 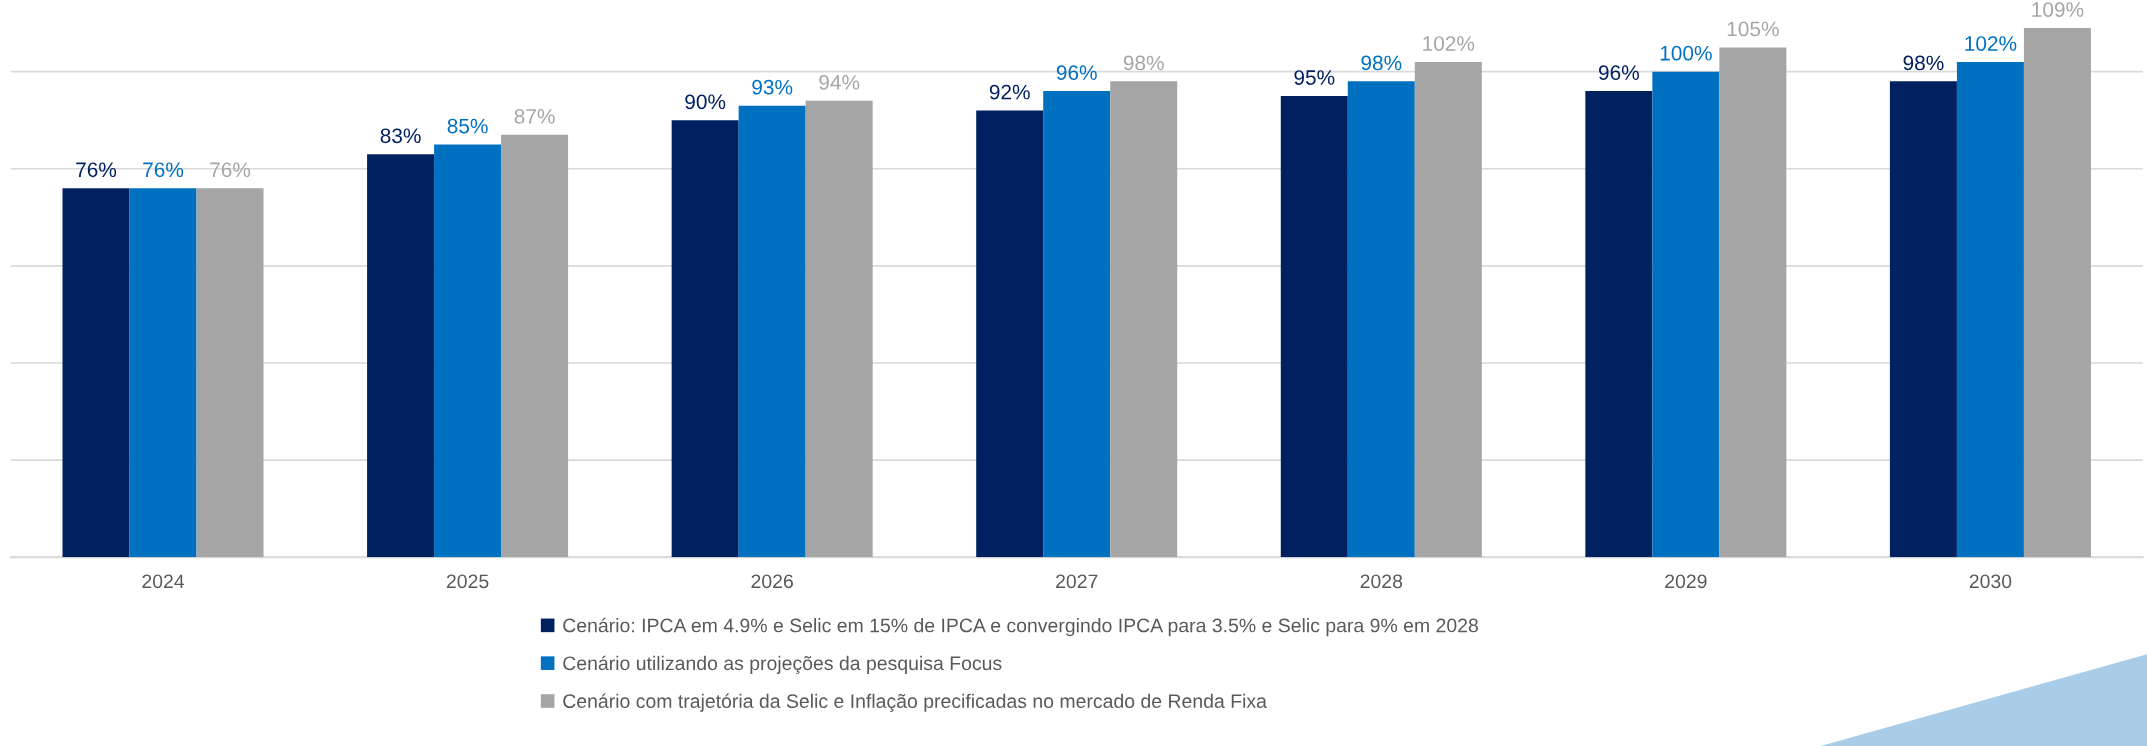 I want to click on x-tick-label: 2029, so click(x=1686, y=581).